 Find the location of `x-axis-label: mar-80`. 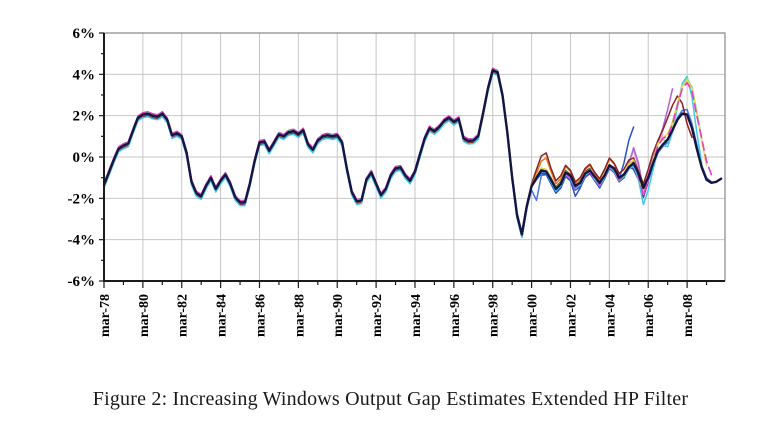

x-axis-label: mar-80 is located at coordinates (144, 315).